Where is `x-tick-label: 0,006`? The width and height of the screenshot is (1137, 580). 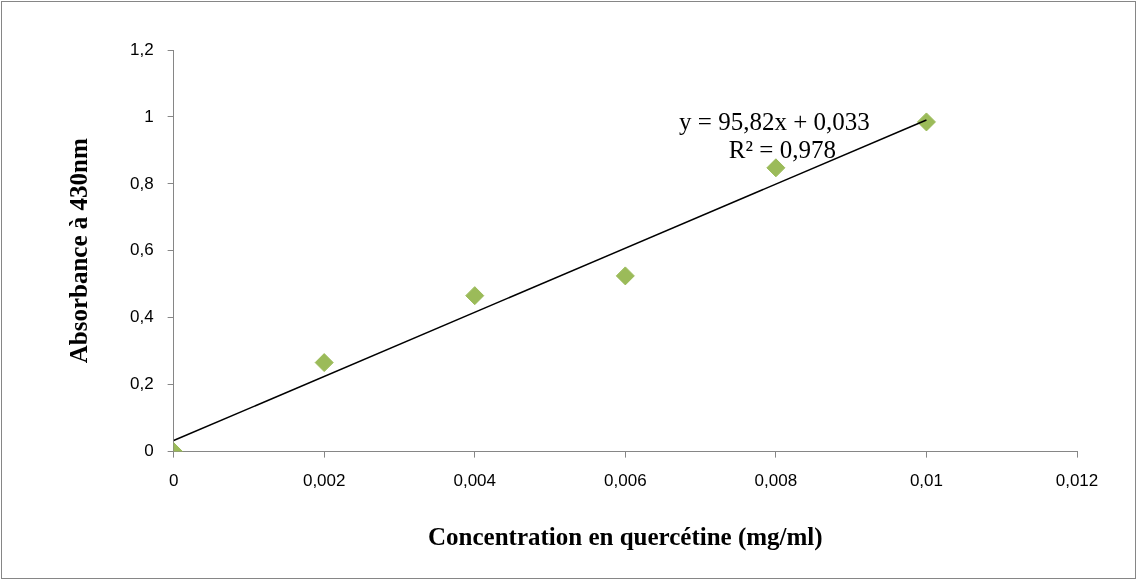 x-tick-label: 0,006 is located at coordinates (625, 481).